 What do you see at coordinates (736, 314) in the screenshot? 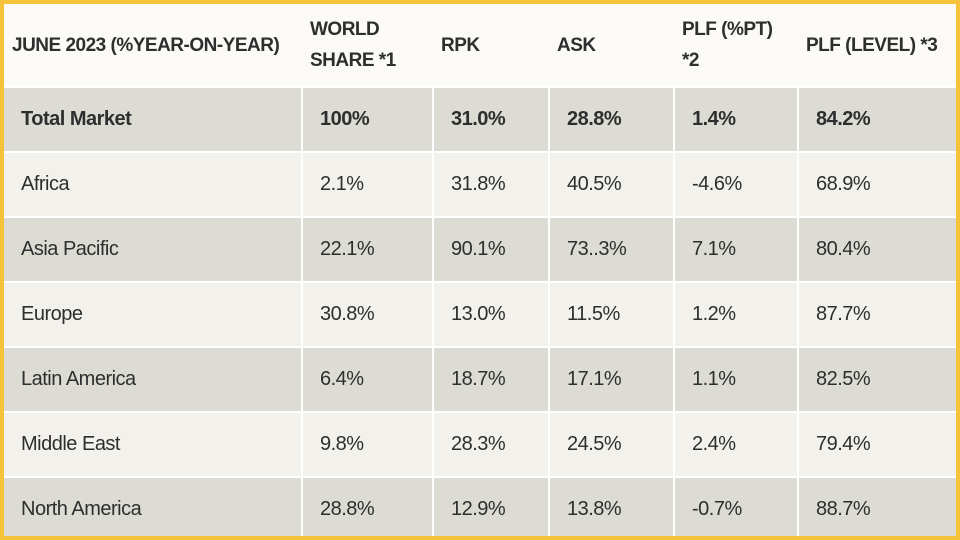
I see `value-cell: 1.2%` at bounding box center [736, 314].